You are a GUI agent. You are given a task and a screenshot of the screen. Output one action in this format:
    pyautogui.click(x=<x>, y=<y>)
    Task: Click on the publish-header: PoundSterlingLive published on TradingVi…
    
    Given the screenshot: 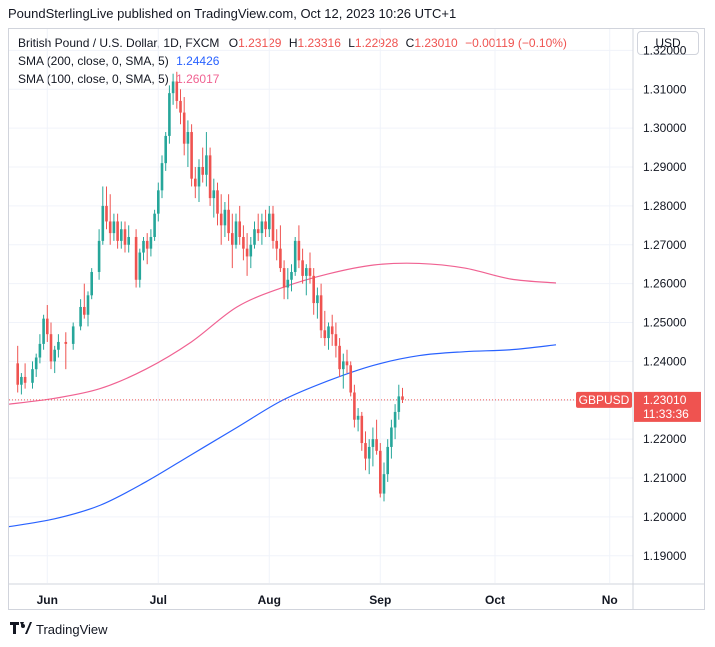 What is the action you would take?
    pyautogui.click(x=232, y=13)
    